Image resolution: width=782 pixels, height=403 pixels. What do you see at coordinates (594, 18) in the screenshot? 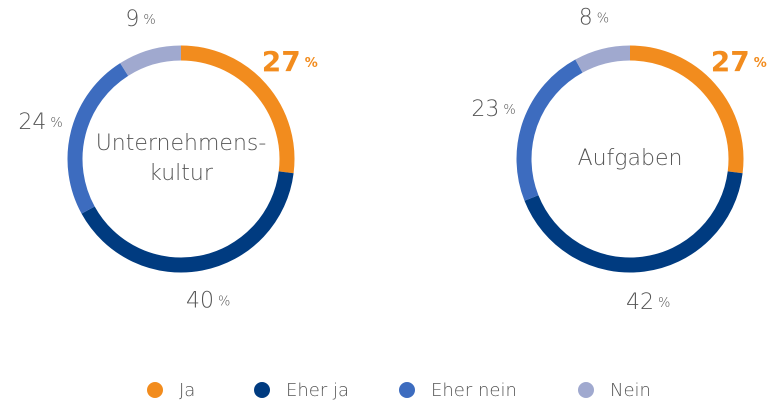
I see `value-label: 8%` at bounding box center [594, 18].